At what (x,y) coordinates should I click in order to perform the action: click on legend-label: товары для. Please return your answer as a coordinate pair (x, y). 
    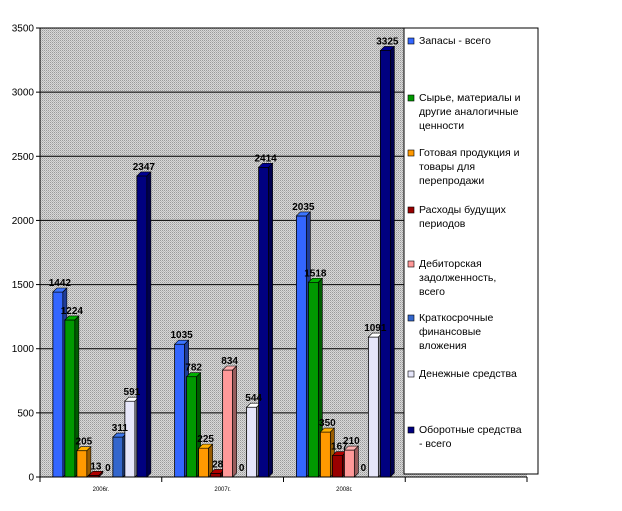
    Looking at the image, I should click on (447, 167).